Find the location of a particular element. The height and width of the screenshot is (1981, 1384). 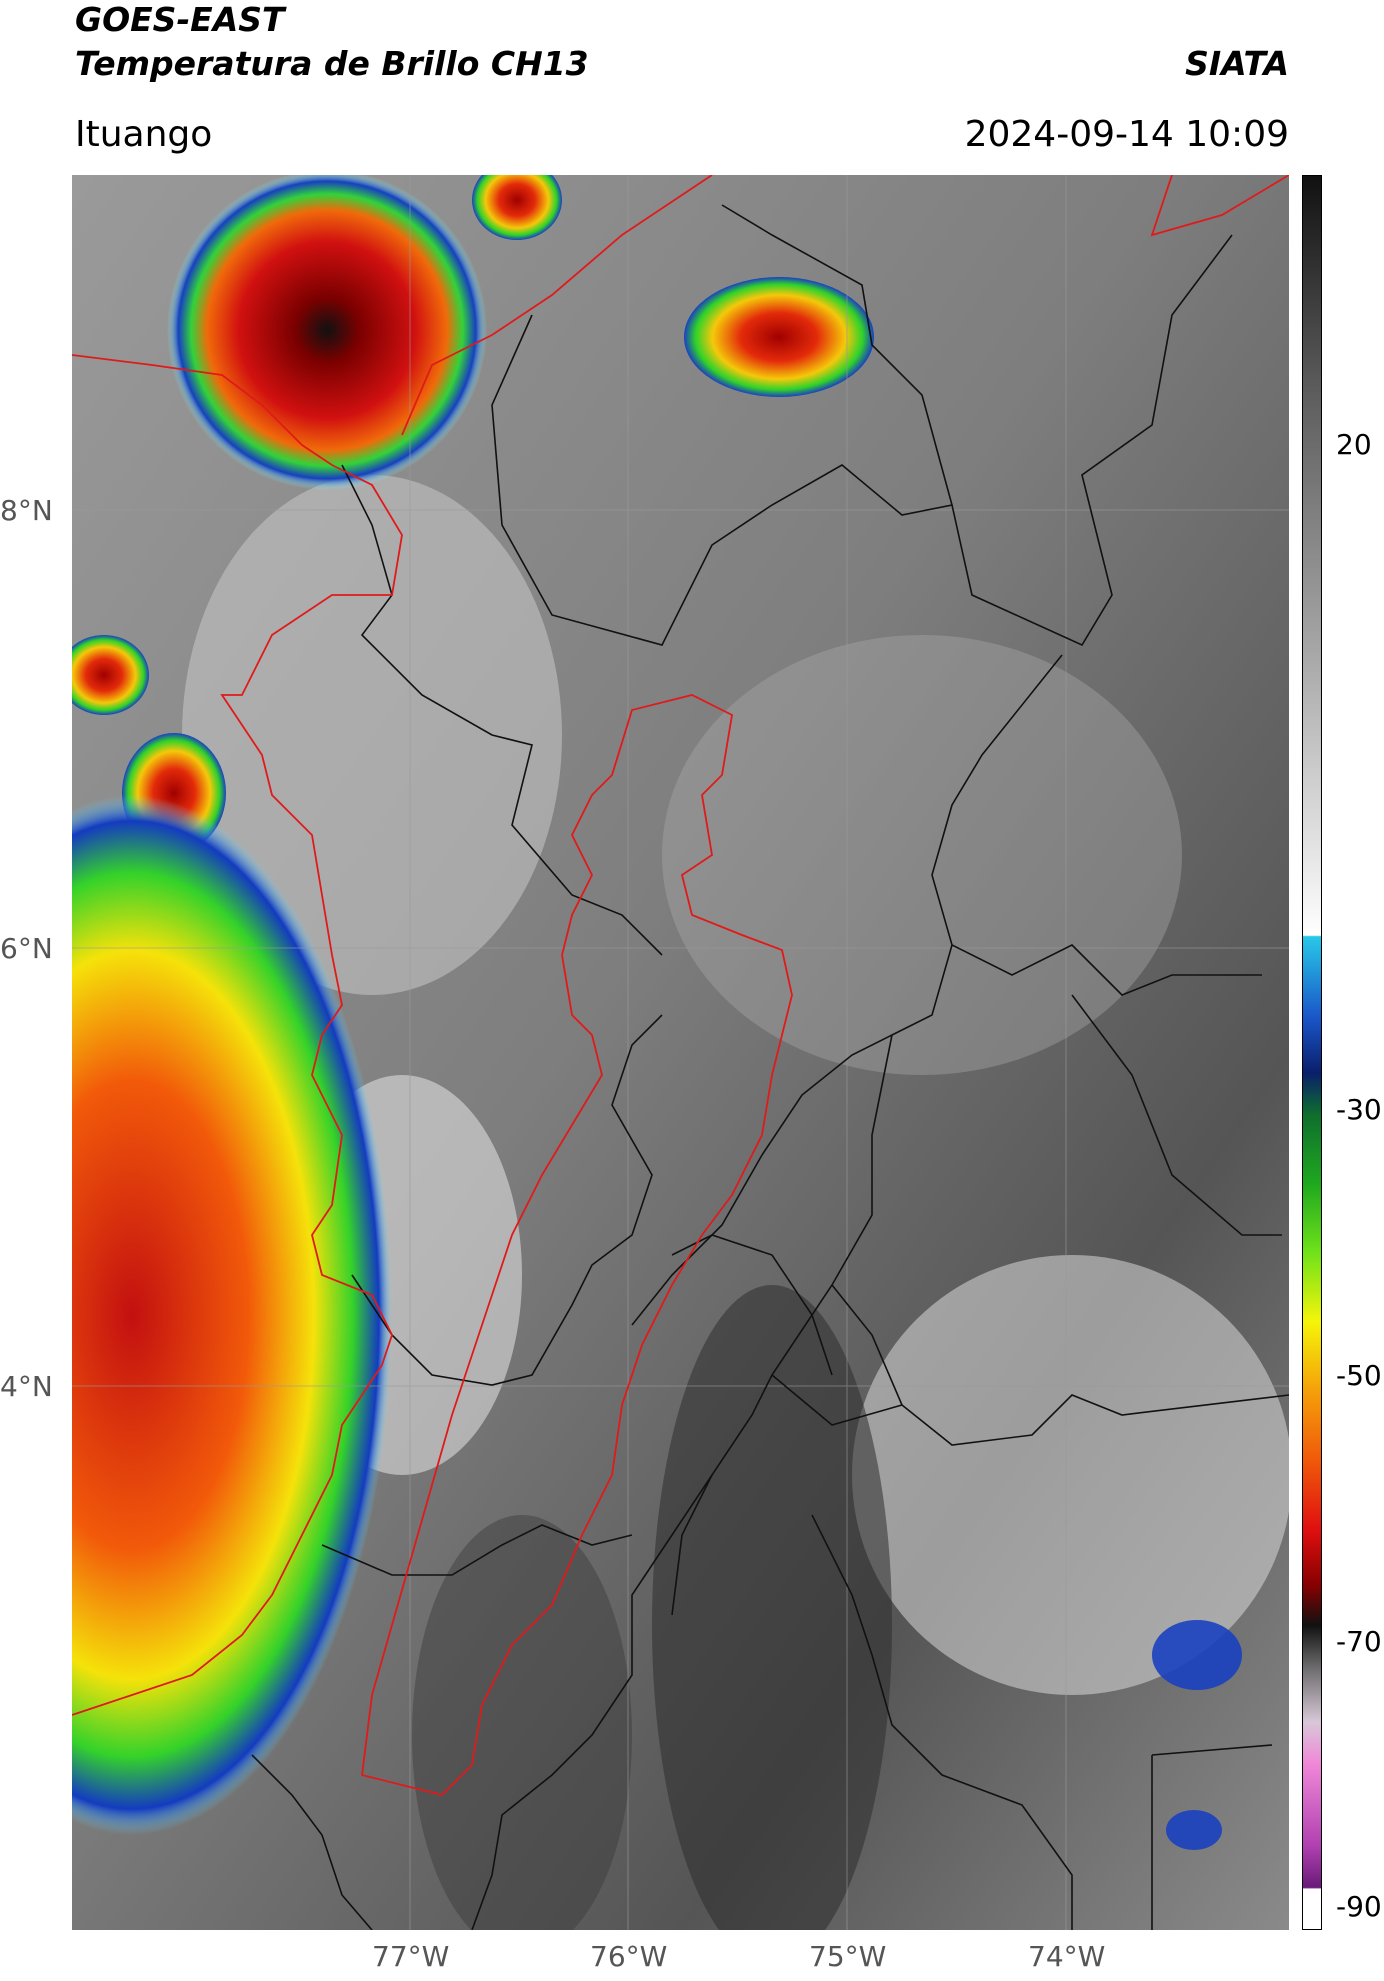

colorbar-tick-20: 20 is located at coordinates (1354, 444).